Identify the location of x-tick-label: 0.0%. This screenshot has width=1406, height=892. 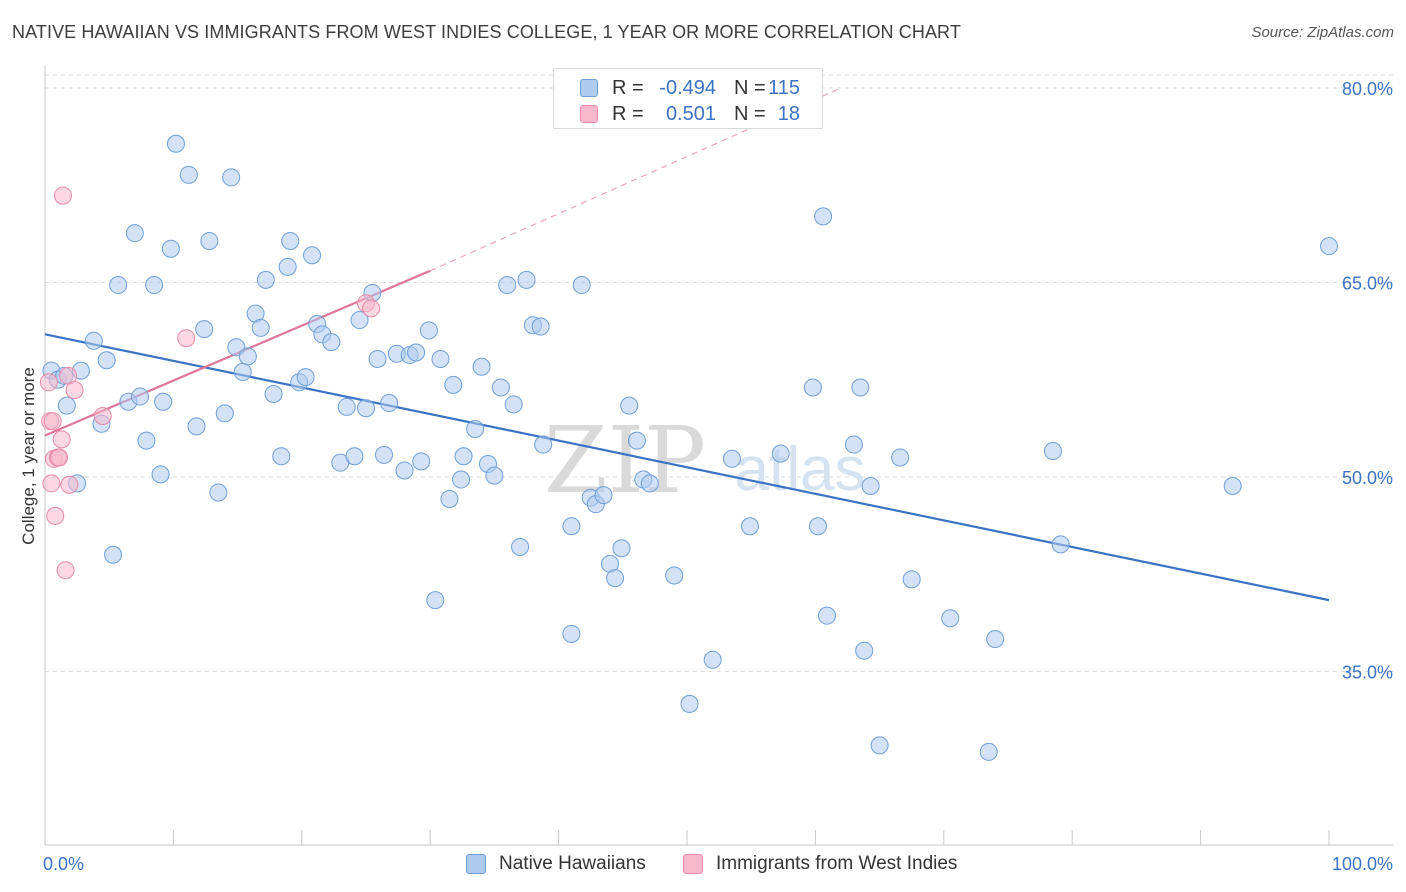
(63, 864).